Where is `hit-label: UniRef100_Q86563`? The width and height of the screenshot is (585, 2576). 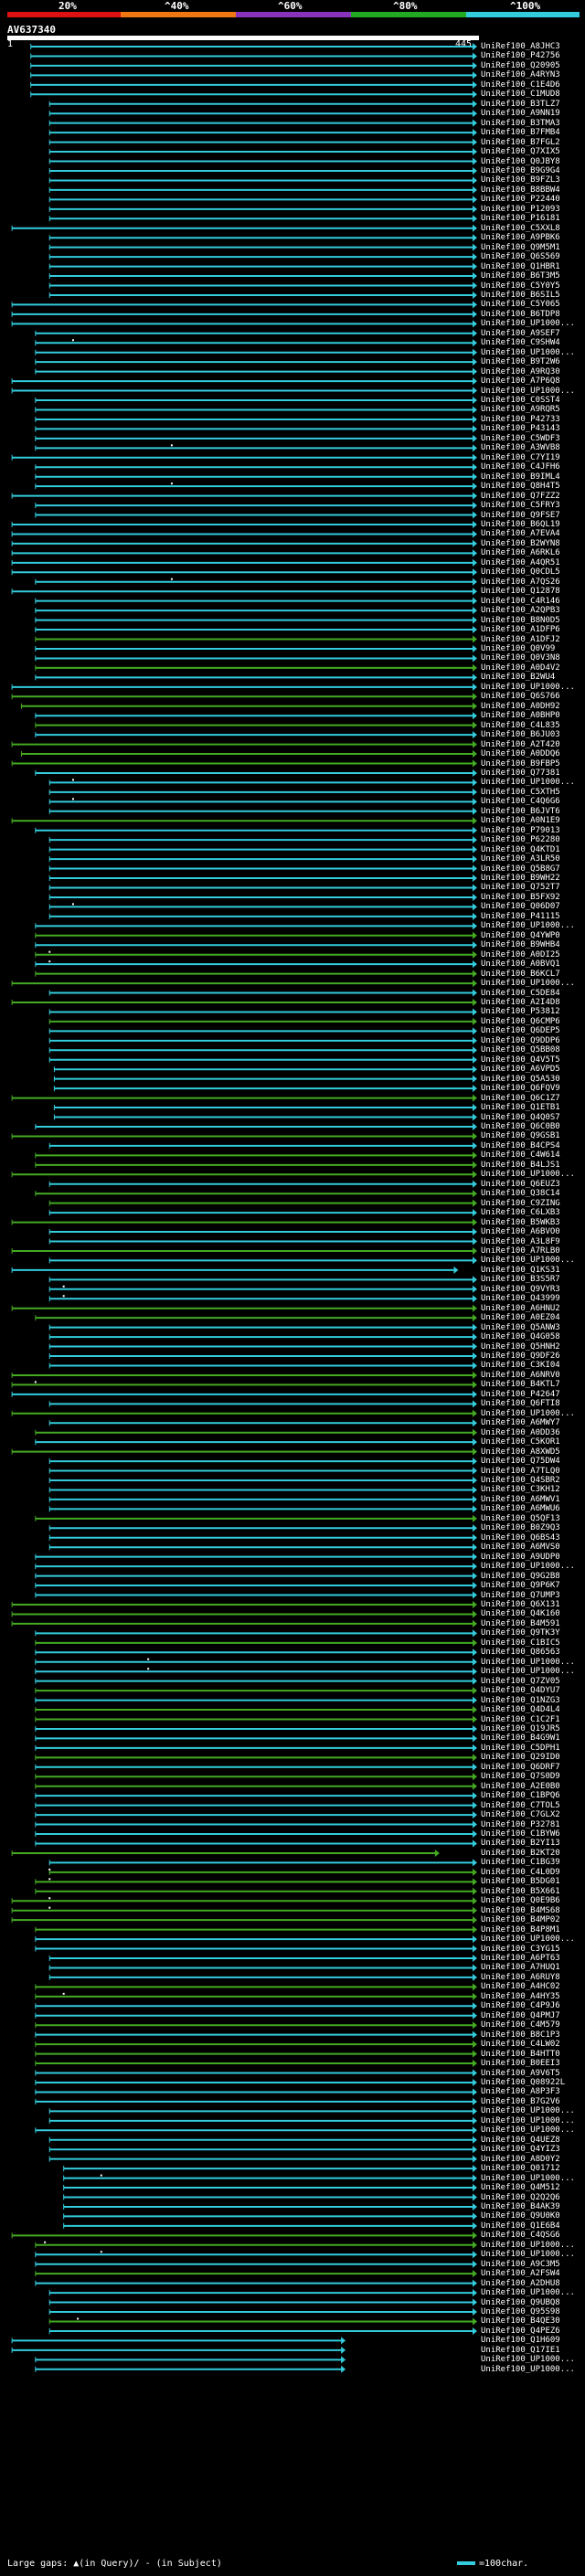 hit-label: UniRef100_Q86563 is located at coordinates (520, 1653).